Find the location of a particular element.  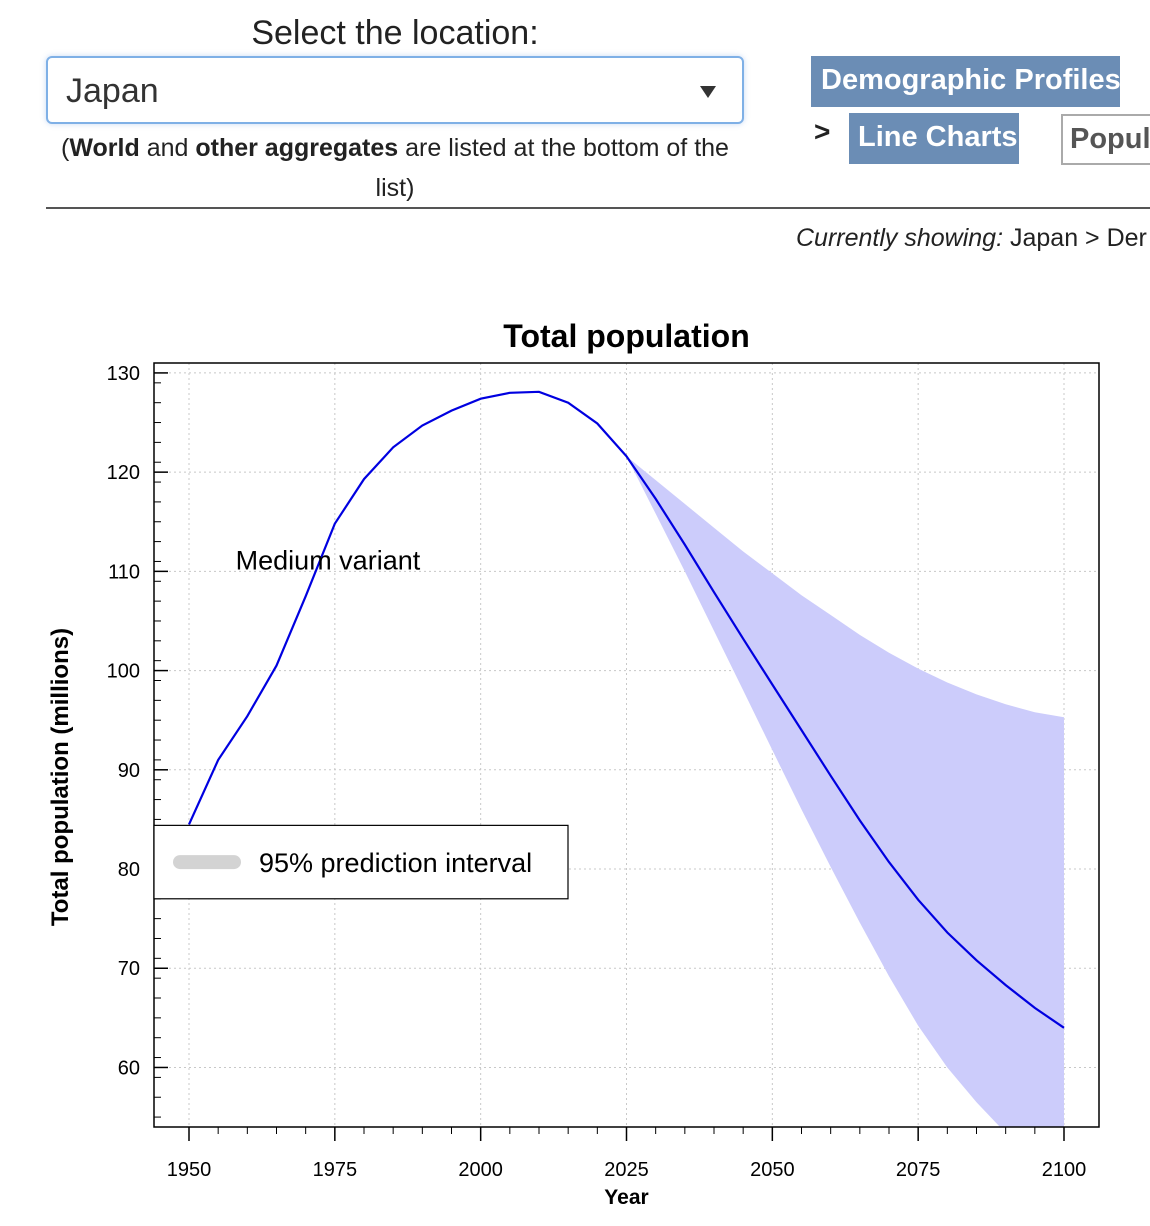

chart-title: Total population is located at coordinates (626, 336).